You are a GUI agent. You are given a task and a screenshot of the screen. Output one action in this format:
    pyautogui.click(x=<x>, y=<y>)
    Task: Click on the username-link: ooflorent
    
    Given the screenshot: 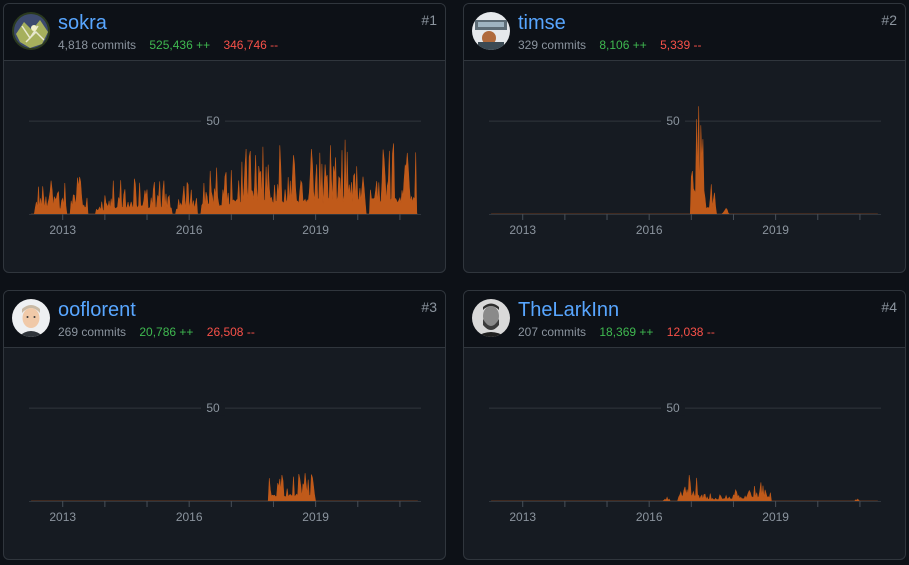 What is the action you would take?
    pyautogui.click(x=97, y=310)
    